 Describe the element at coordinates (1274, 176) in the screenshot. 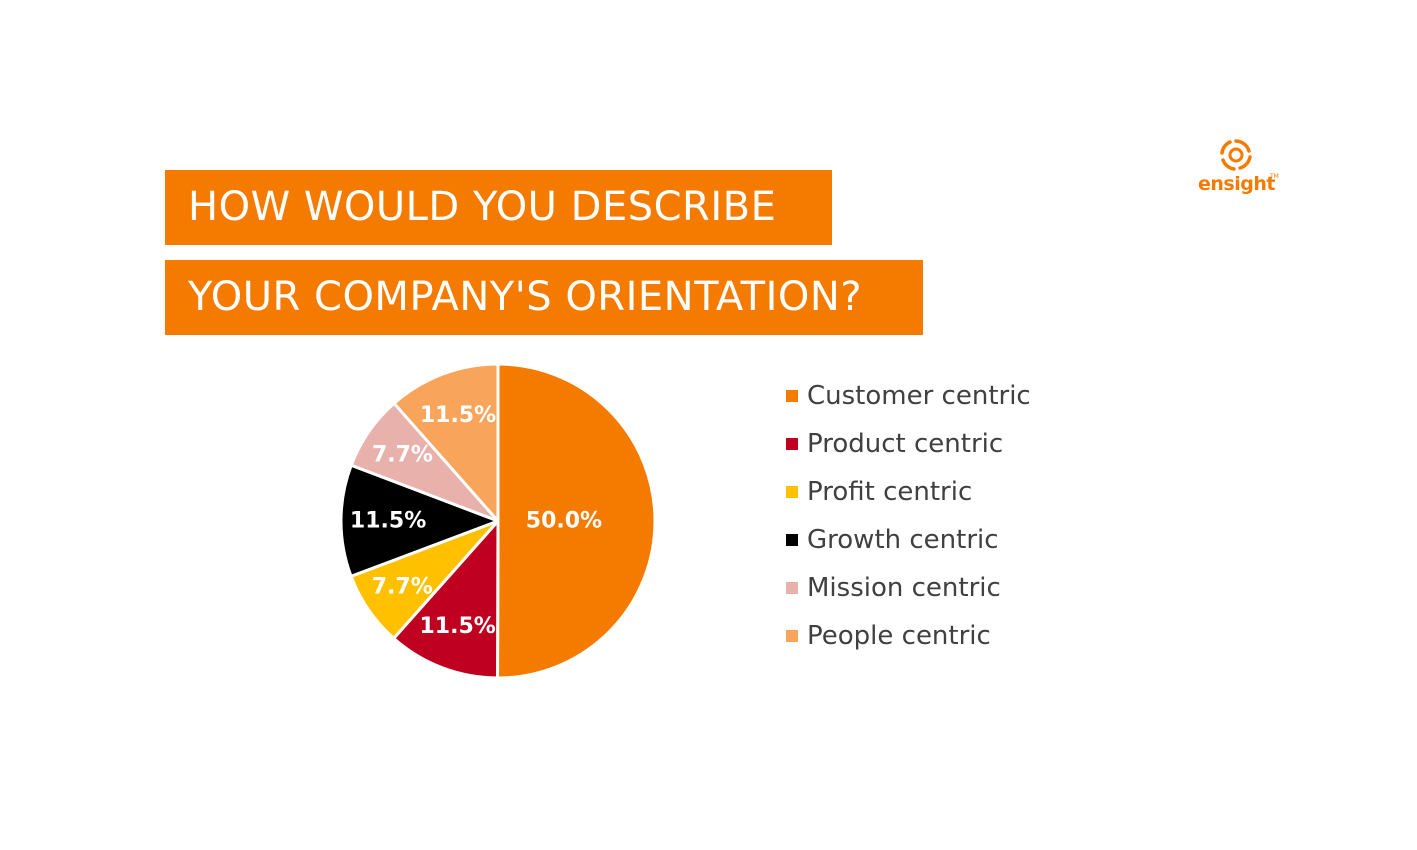

I see `logo-trademark: TM` at that location.